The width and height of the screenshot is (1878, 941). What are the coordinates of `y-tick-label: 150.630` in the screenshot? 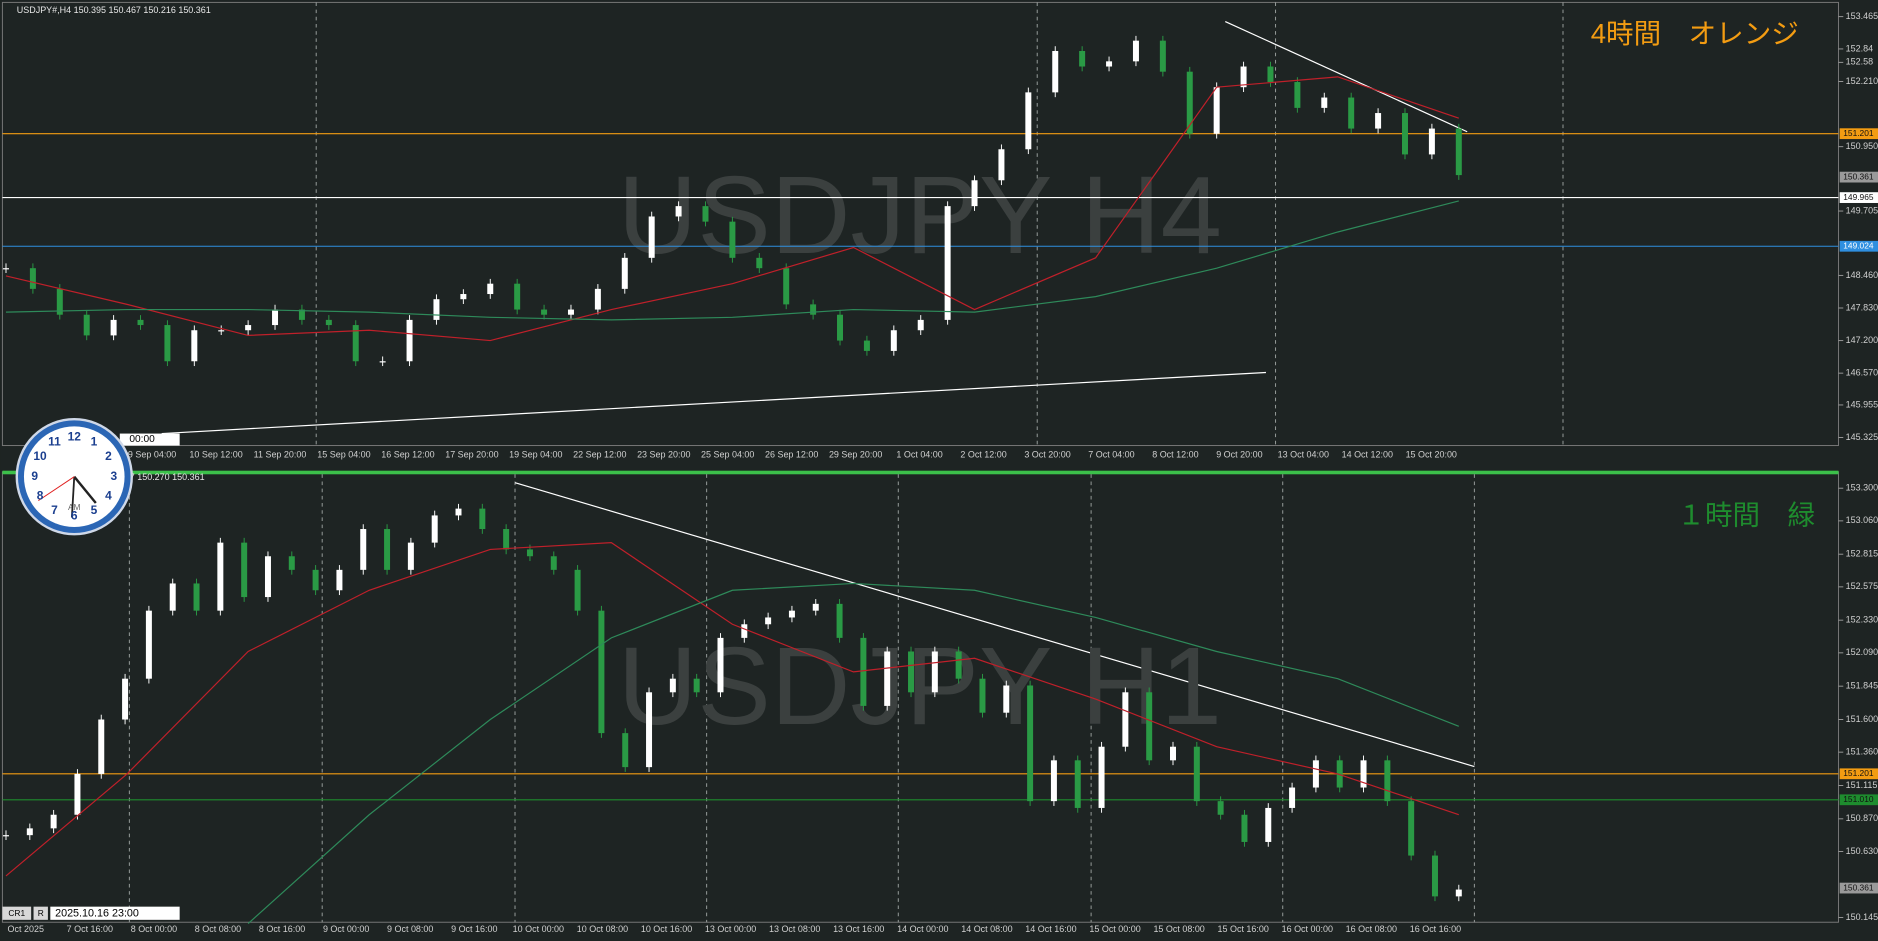 It's located at (1862, 851).